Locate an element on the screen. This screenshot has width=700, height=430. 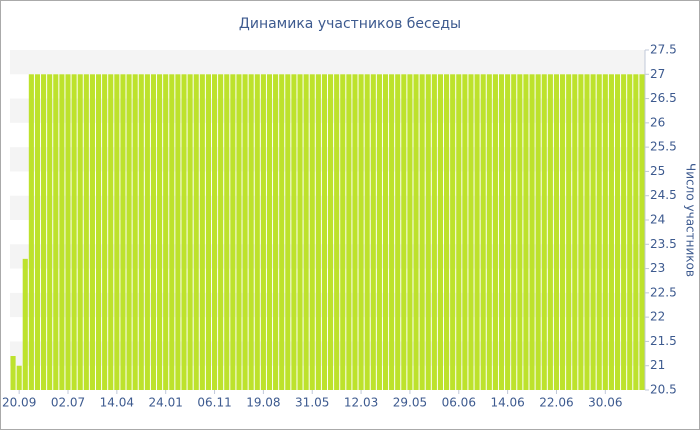
x-tick-label: 20.09 is located at coordinates (19, 403).